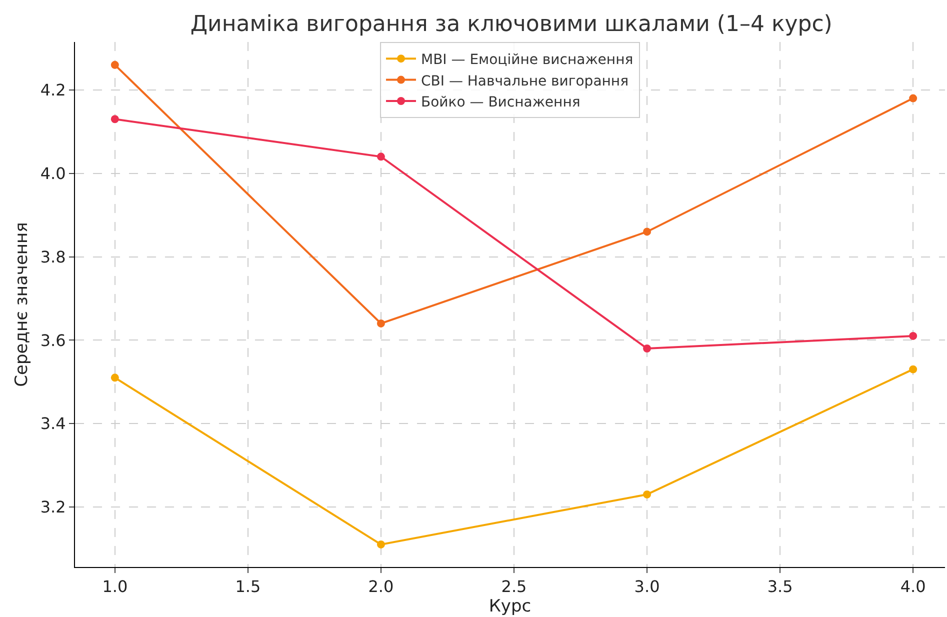 This screenshot has width=947, height=617. I want to click on y-tick-label: 3.8, so click(53, 256).